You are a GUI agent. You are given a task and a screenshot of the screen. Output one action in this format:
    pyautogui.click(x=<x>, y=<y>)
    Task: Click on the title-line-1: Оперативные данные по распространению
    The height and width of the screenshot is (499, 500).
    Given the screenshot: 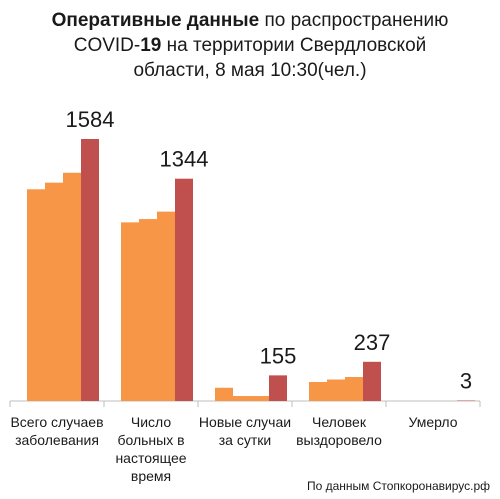 What is the action you would take?
    pyautogui.click(x=250, y=20)
    